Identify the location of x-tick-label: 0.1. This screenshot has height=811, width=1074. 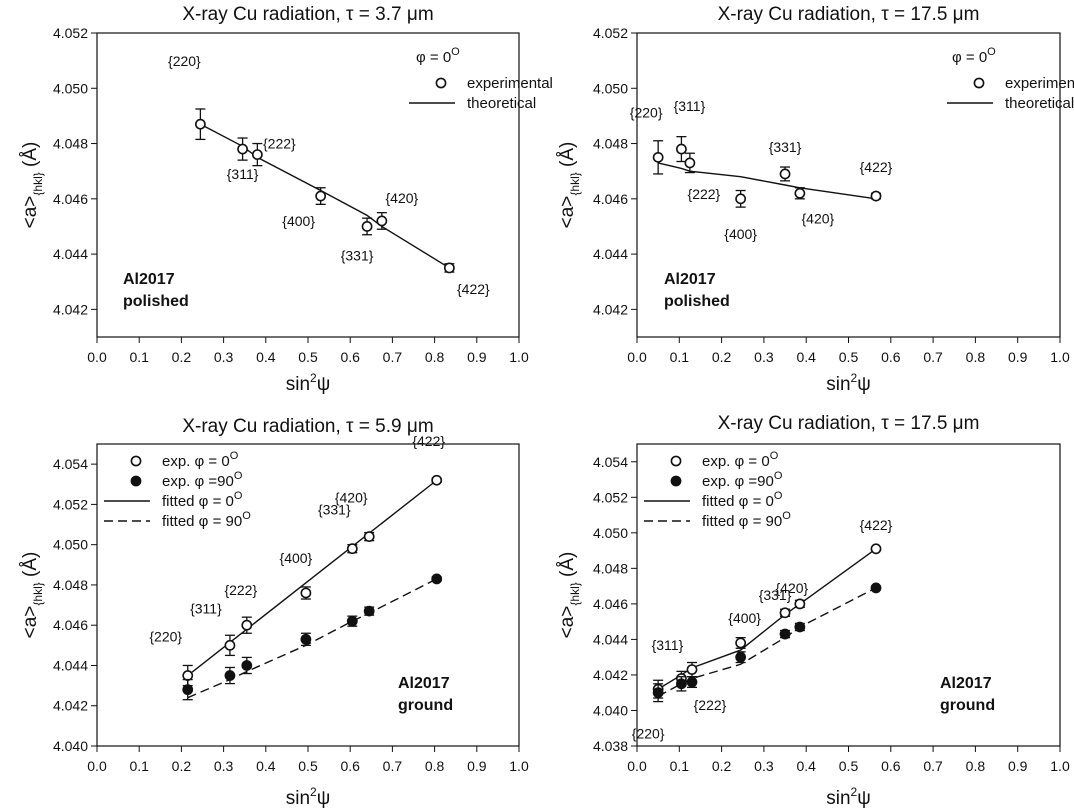
(680, 357).